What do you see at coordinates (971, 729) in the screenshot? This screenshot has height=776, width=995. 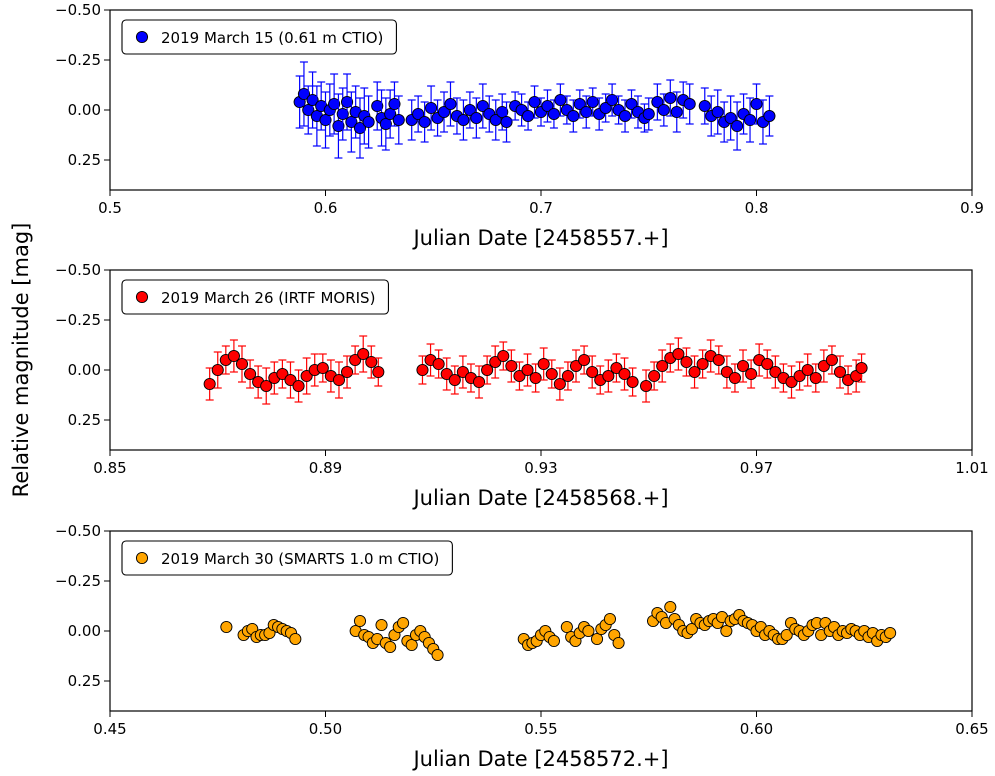 I see `chart-2-xtick-label: 0.65` at bounding box center [971, 729].